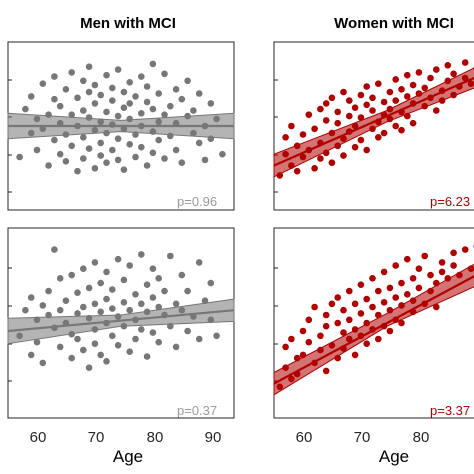 The width and height of the screenshot is (474, 474). What do you see at coordinates (213, 437) in the screenshot?
I see `x-tick-label: 90` at bounding box center [213, 437].